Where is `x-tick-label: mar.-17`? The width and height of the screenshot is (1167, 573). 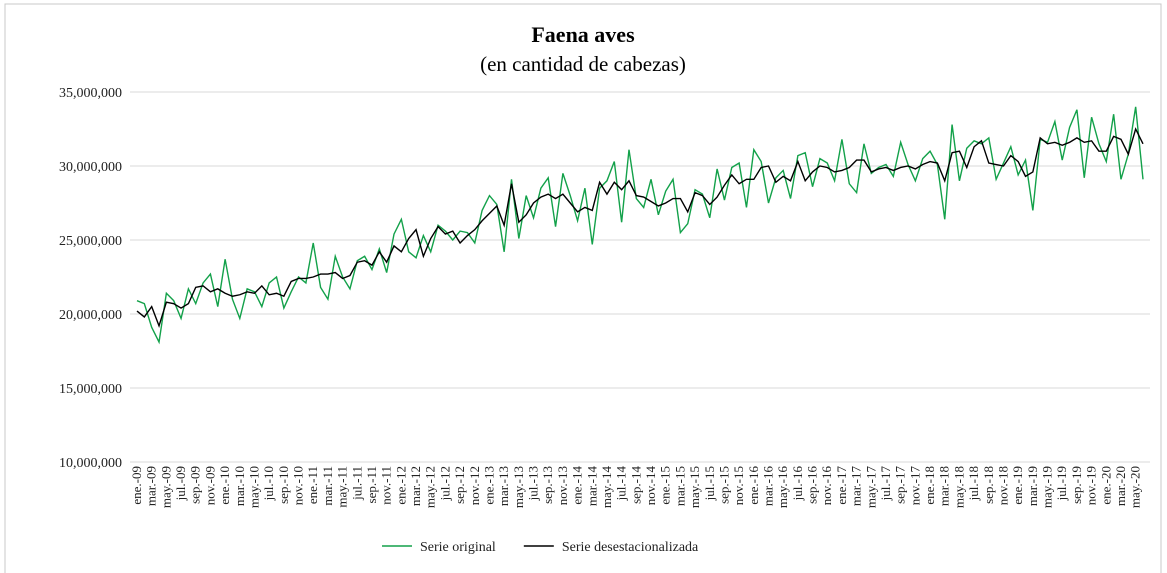 x-tick-label: mar.-17 is located at coordinates (856, 486).